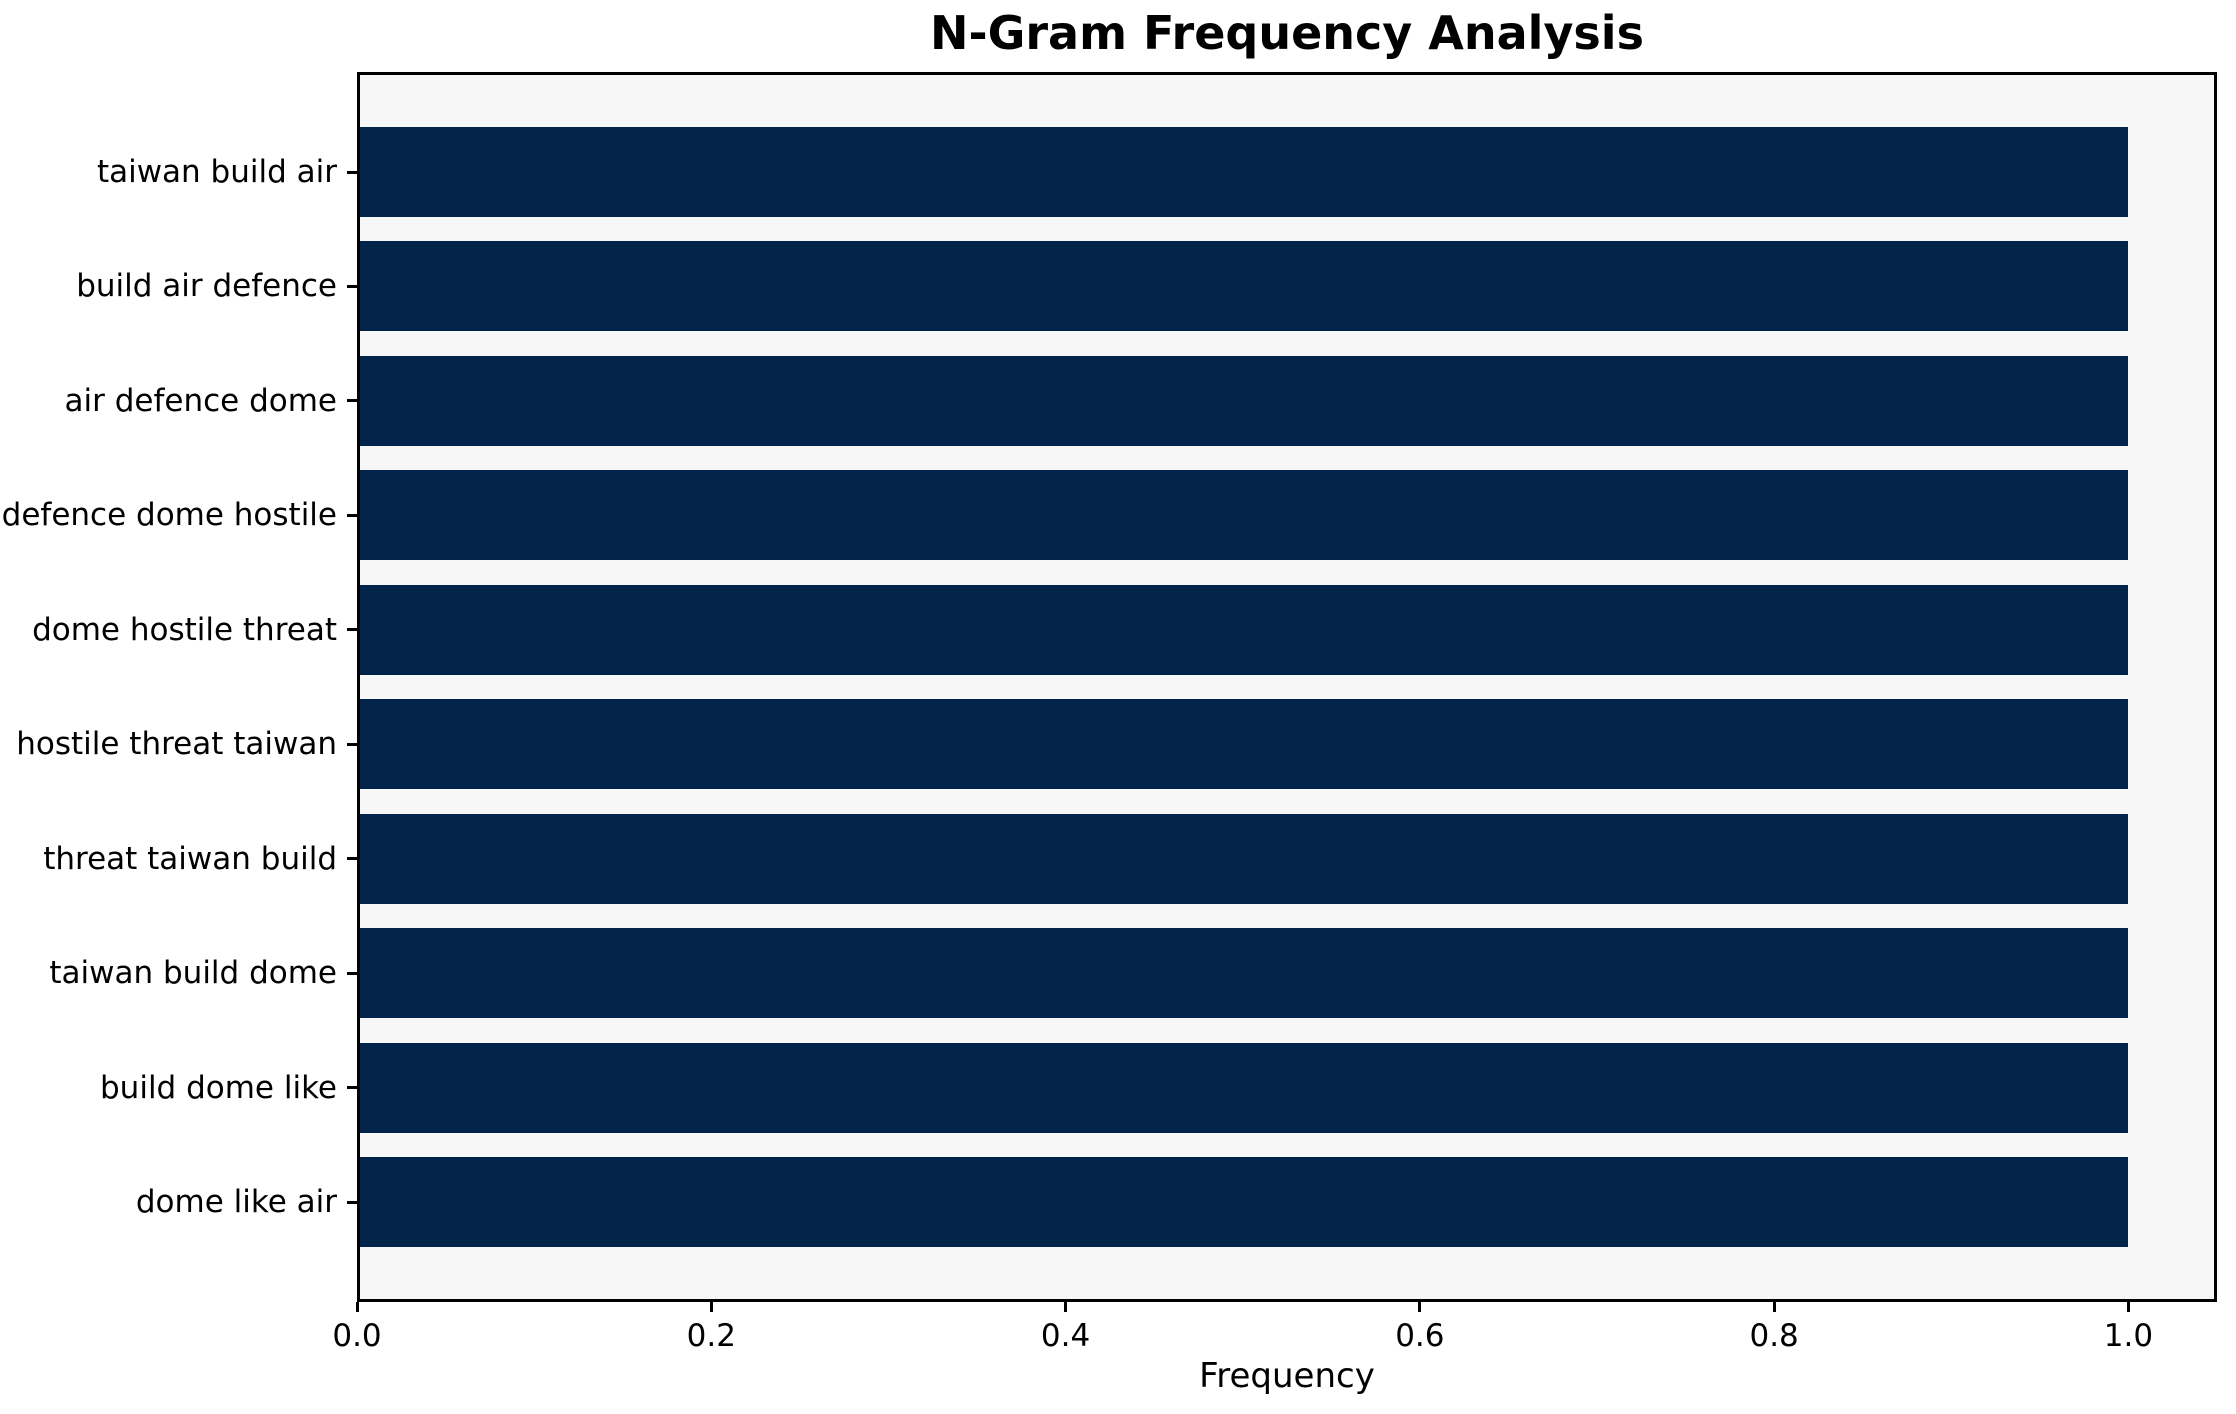  What do you see at coordinates (357, 1336) in the screenshot?
I see `x-axis-tick-label: 0.0` at bounding box center [357, 1336].